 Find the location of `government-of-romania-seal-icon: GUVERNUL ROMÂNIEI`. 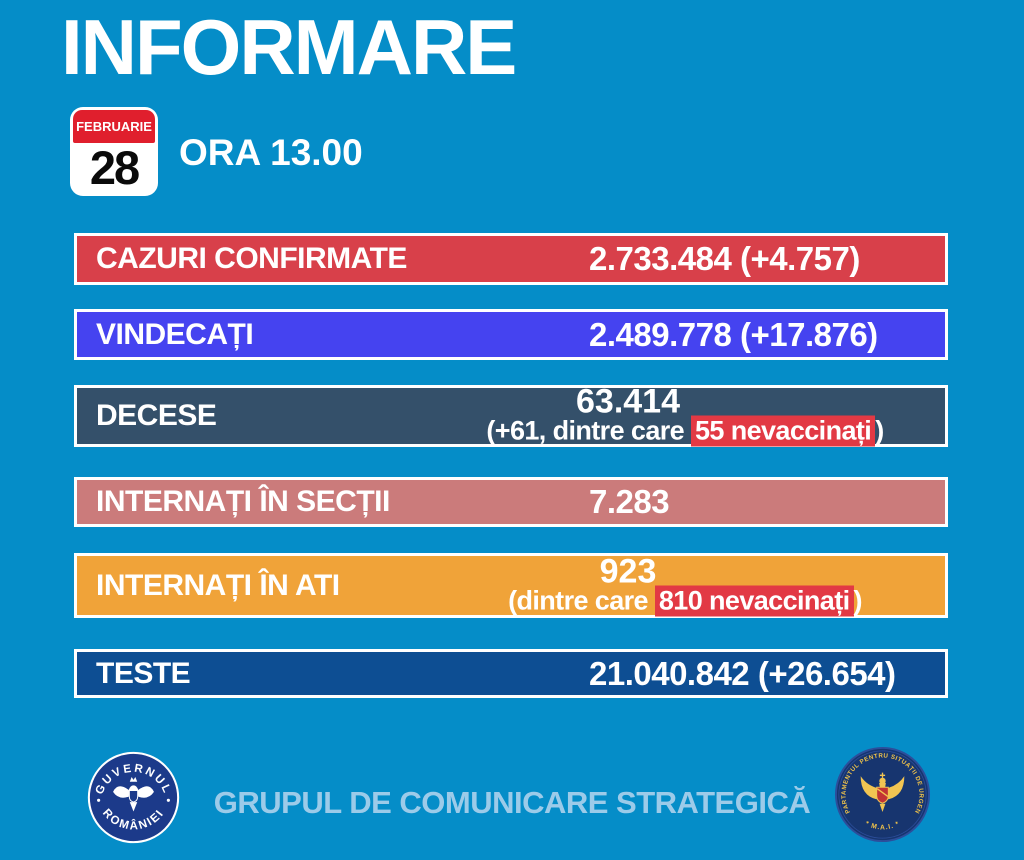

government-of-romania-seal-icon: GUVERNUL ROMÂNIEI is located at coordinates (133, 800).